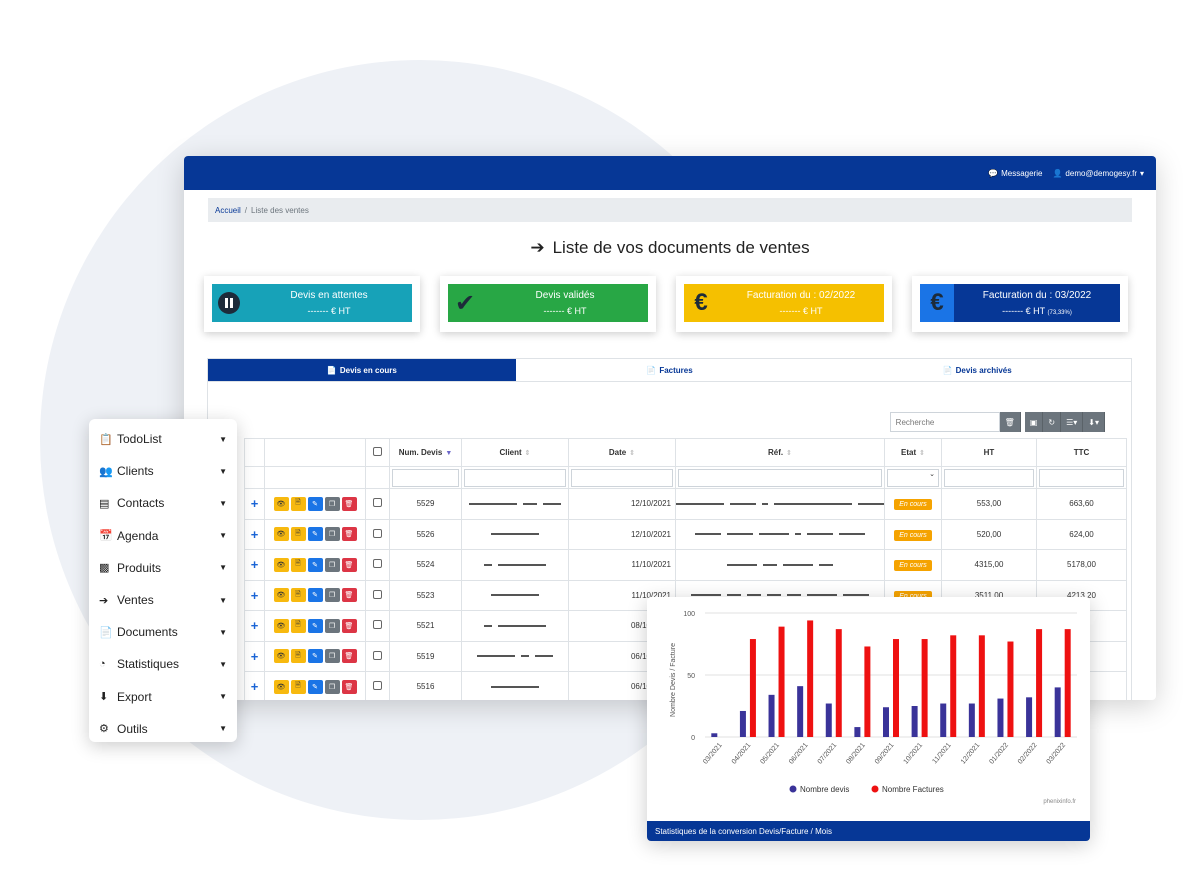 This screenshot has width=1200, height=880. What do you see at coordinates (780, 477) in the screenshot?
I see `filter-ref-input` at bounding box center [780, 477].